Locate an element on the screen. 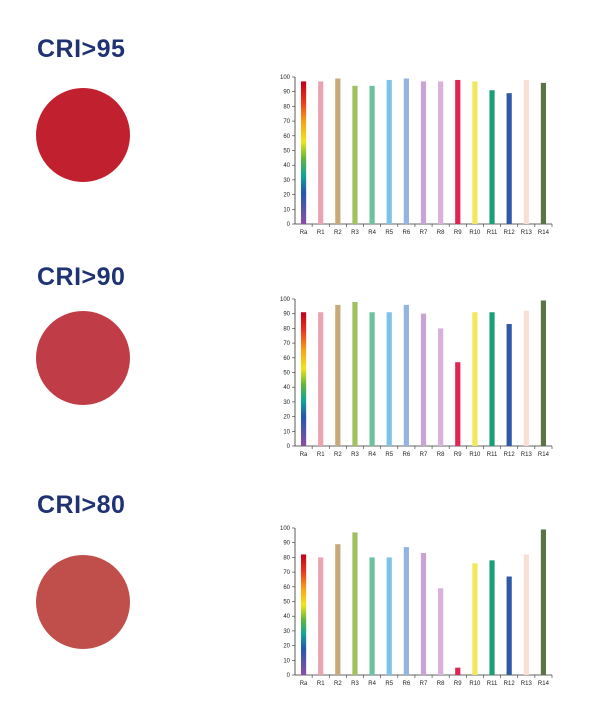  cri-80-color-swatch is located at coordinates (83, 602).